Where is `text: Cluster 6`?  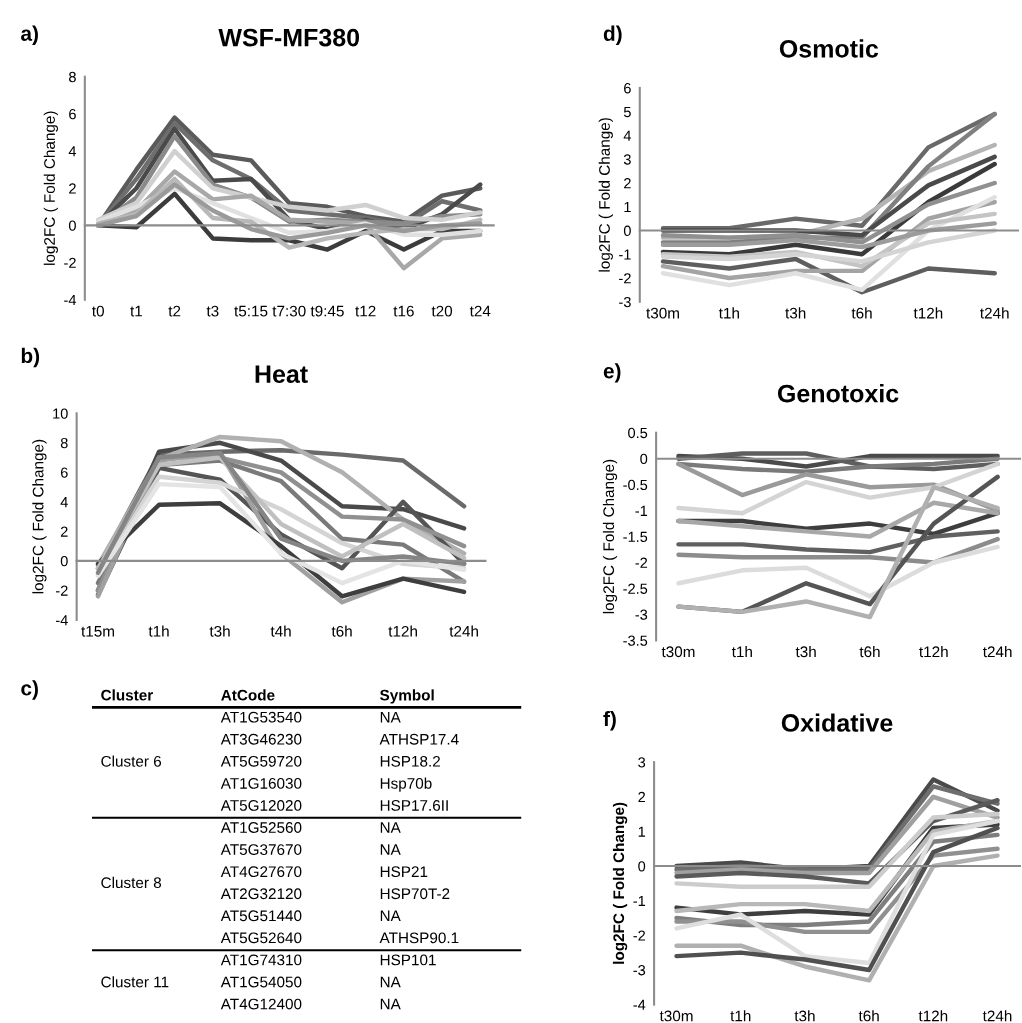
text: Cluster 6 is located at coordinates (131, 761).